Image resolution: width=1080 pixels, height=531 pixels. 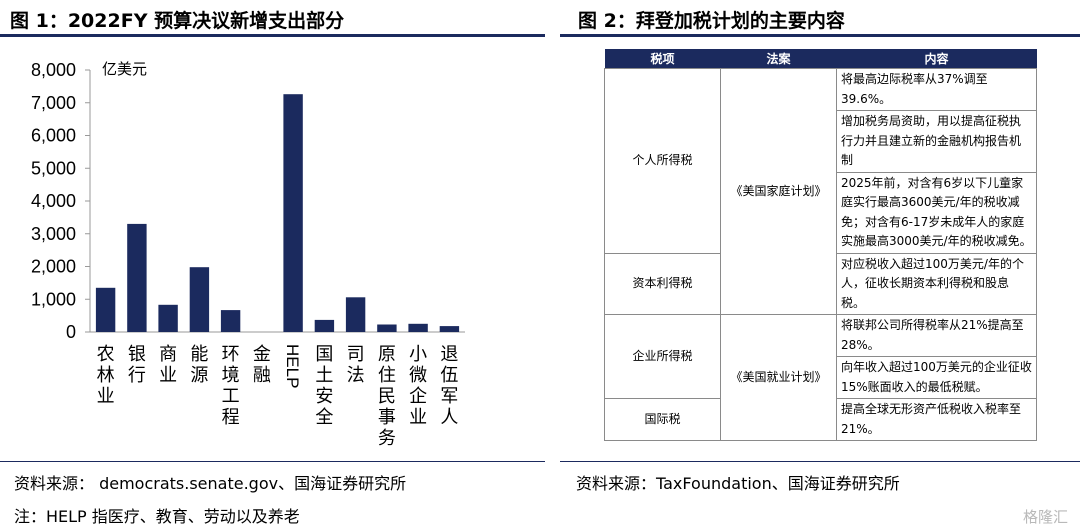 I want to click on header-bill: 法案, so click(x=778, y=59).